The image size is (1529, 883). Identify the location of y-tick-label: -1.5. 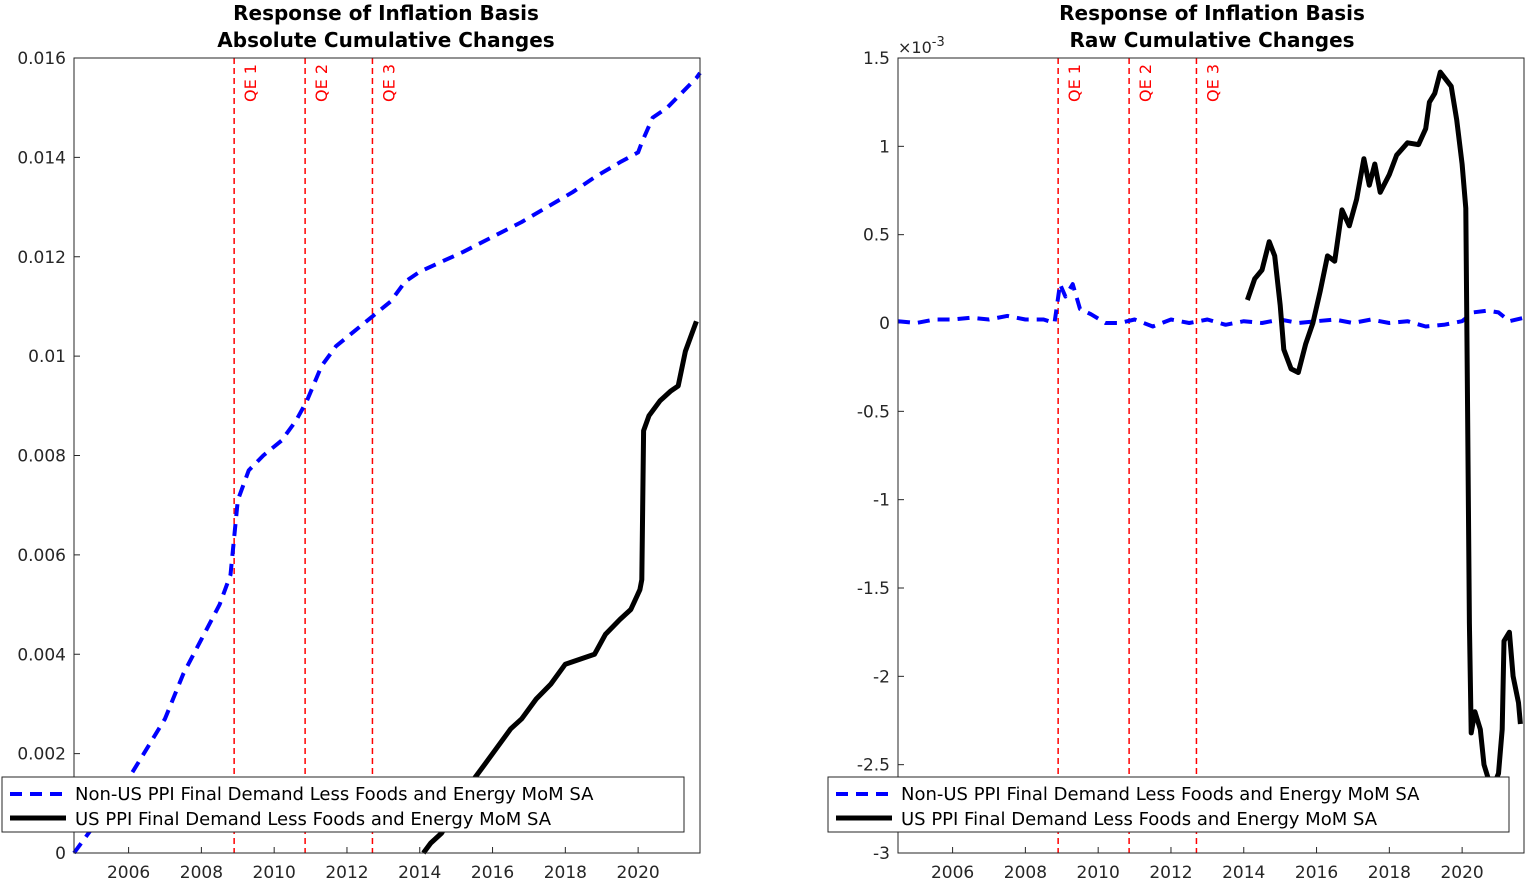
(873, 589).